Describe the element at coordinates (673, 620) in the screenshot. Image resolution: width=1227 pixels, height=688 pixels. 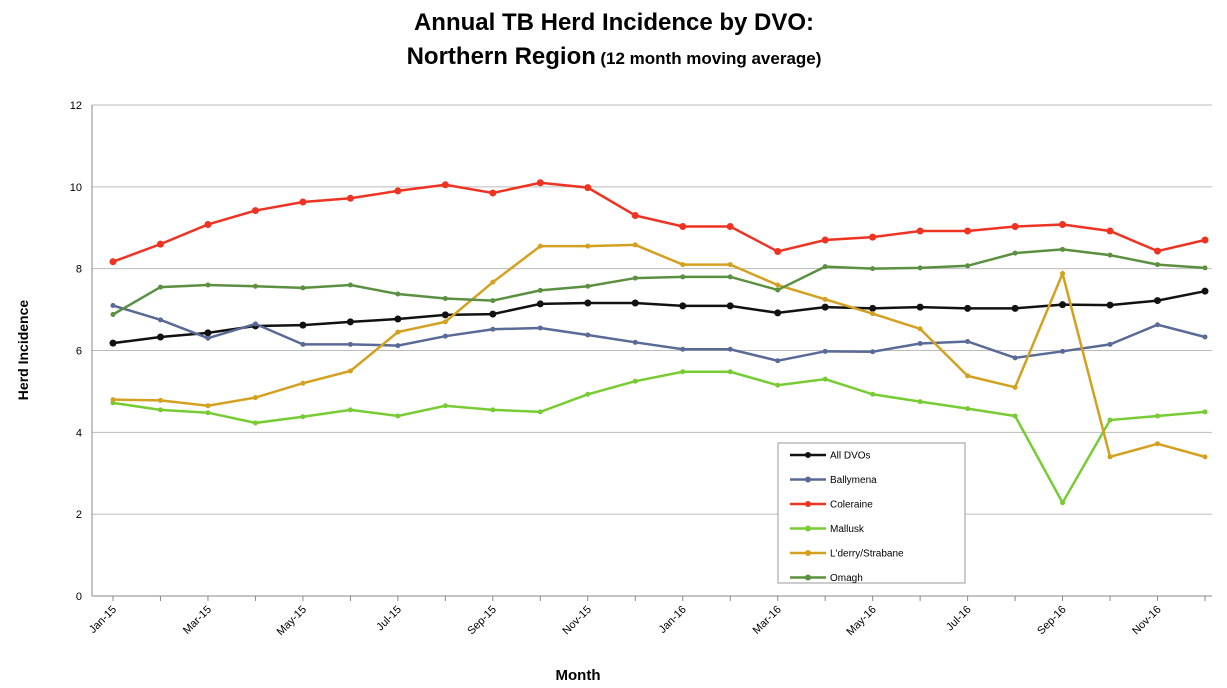
I see `x-tick-label: Jan-16` at that location.